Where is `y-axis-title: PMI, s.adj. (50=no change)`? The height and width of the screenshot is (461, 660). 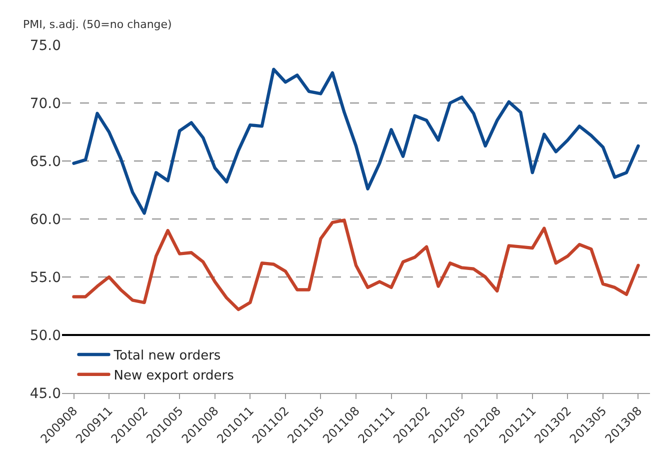
y-axis-title: PMI, s.adj. (50=no change) is located at coordinates (97, 24).